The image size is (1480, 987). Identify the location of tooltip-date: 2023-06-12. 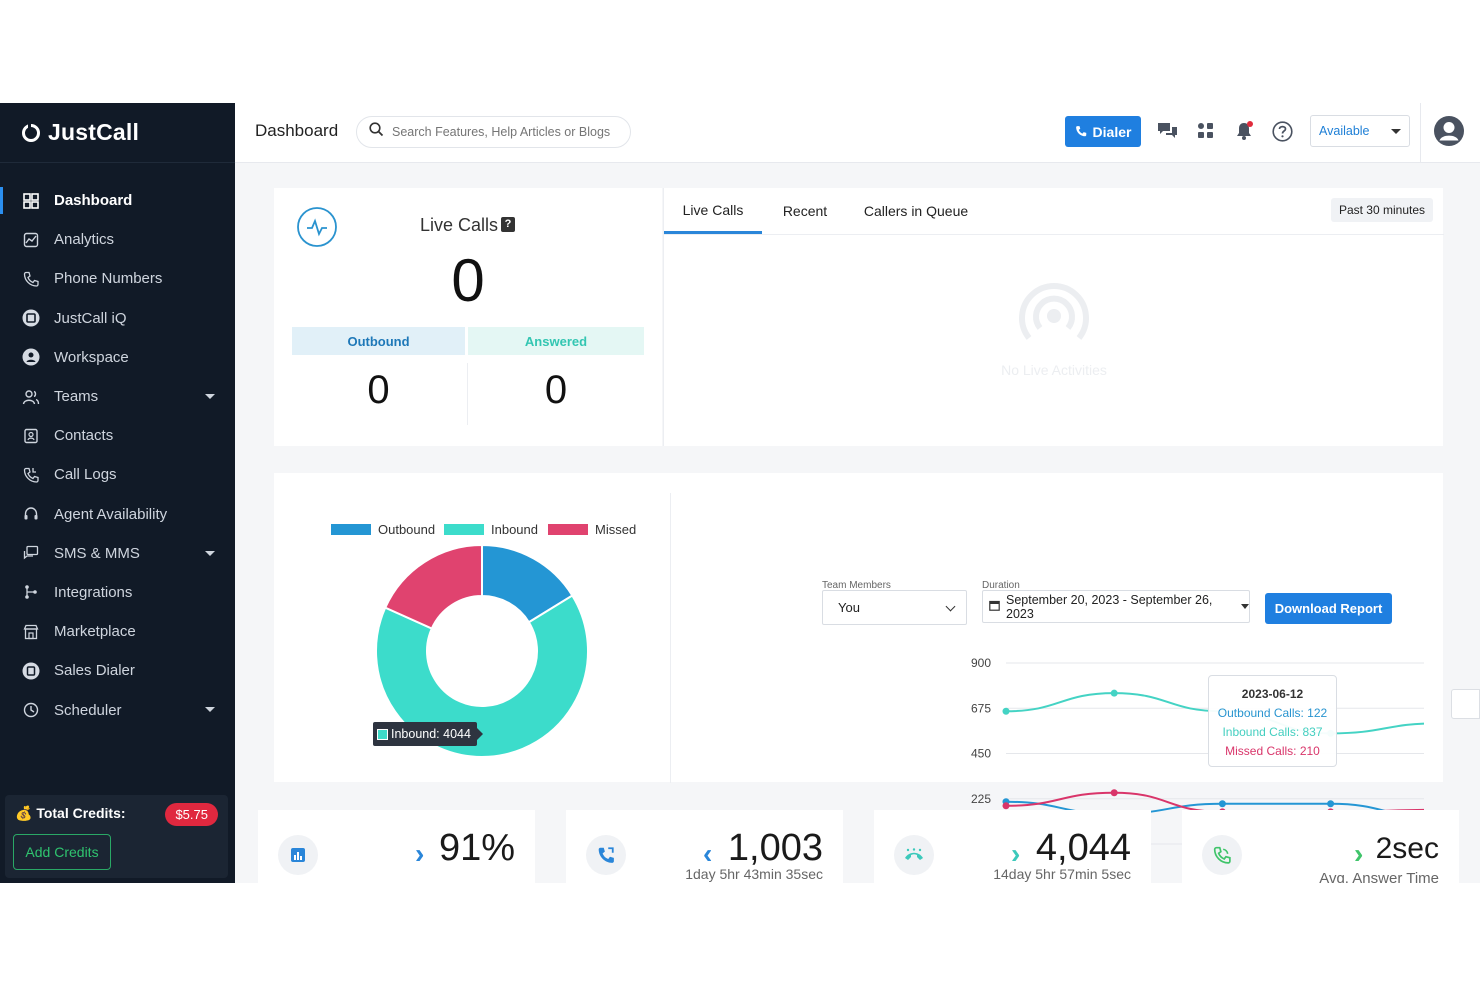
(1272, 694).